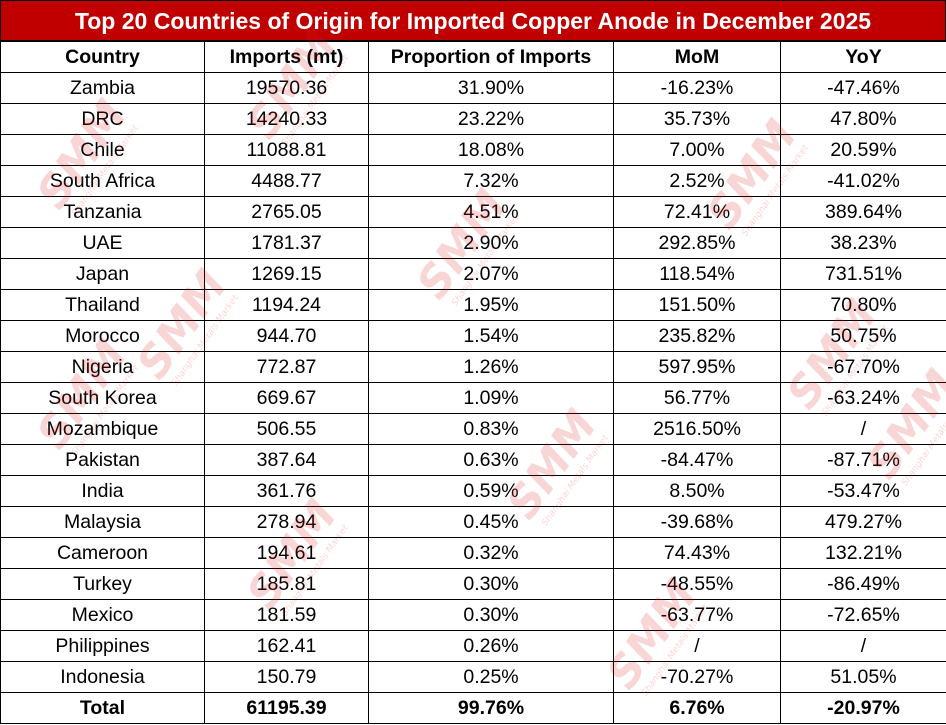  What do you see at coordinates (863, 181) in the screenshot?
I see `cell-yoy: -41.02%` at bounding box center [863, 181].